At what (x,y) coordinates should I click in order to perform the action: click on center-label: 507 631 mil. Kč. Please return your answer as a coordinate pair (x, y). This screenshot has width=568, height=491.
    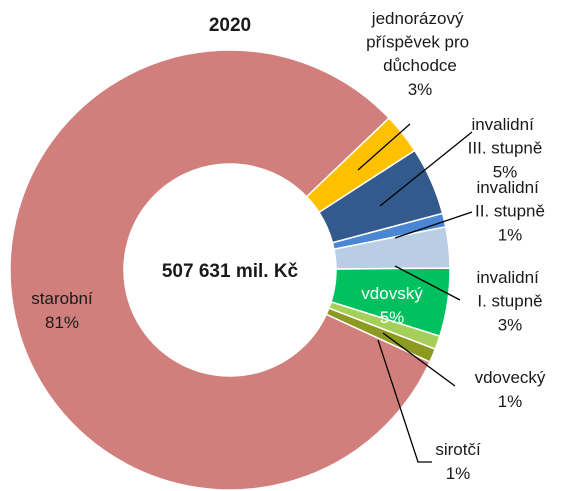
    Looking at the image, I should click on (230, 271).